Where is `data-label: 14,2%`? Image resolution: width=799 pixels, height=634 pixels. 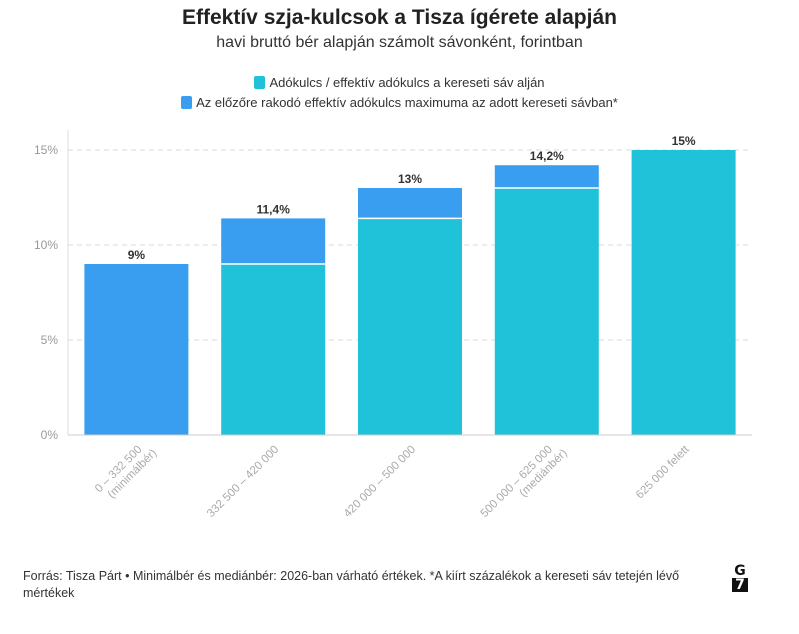 data-label: 14,2% is located at coordinates (547, 156).